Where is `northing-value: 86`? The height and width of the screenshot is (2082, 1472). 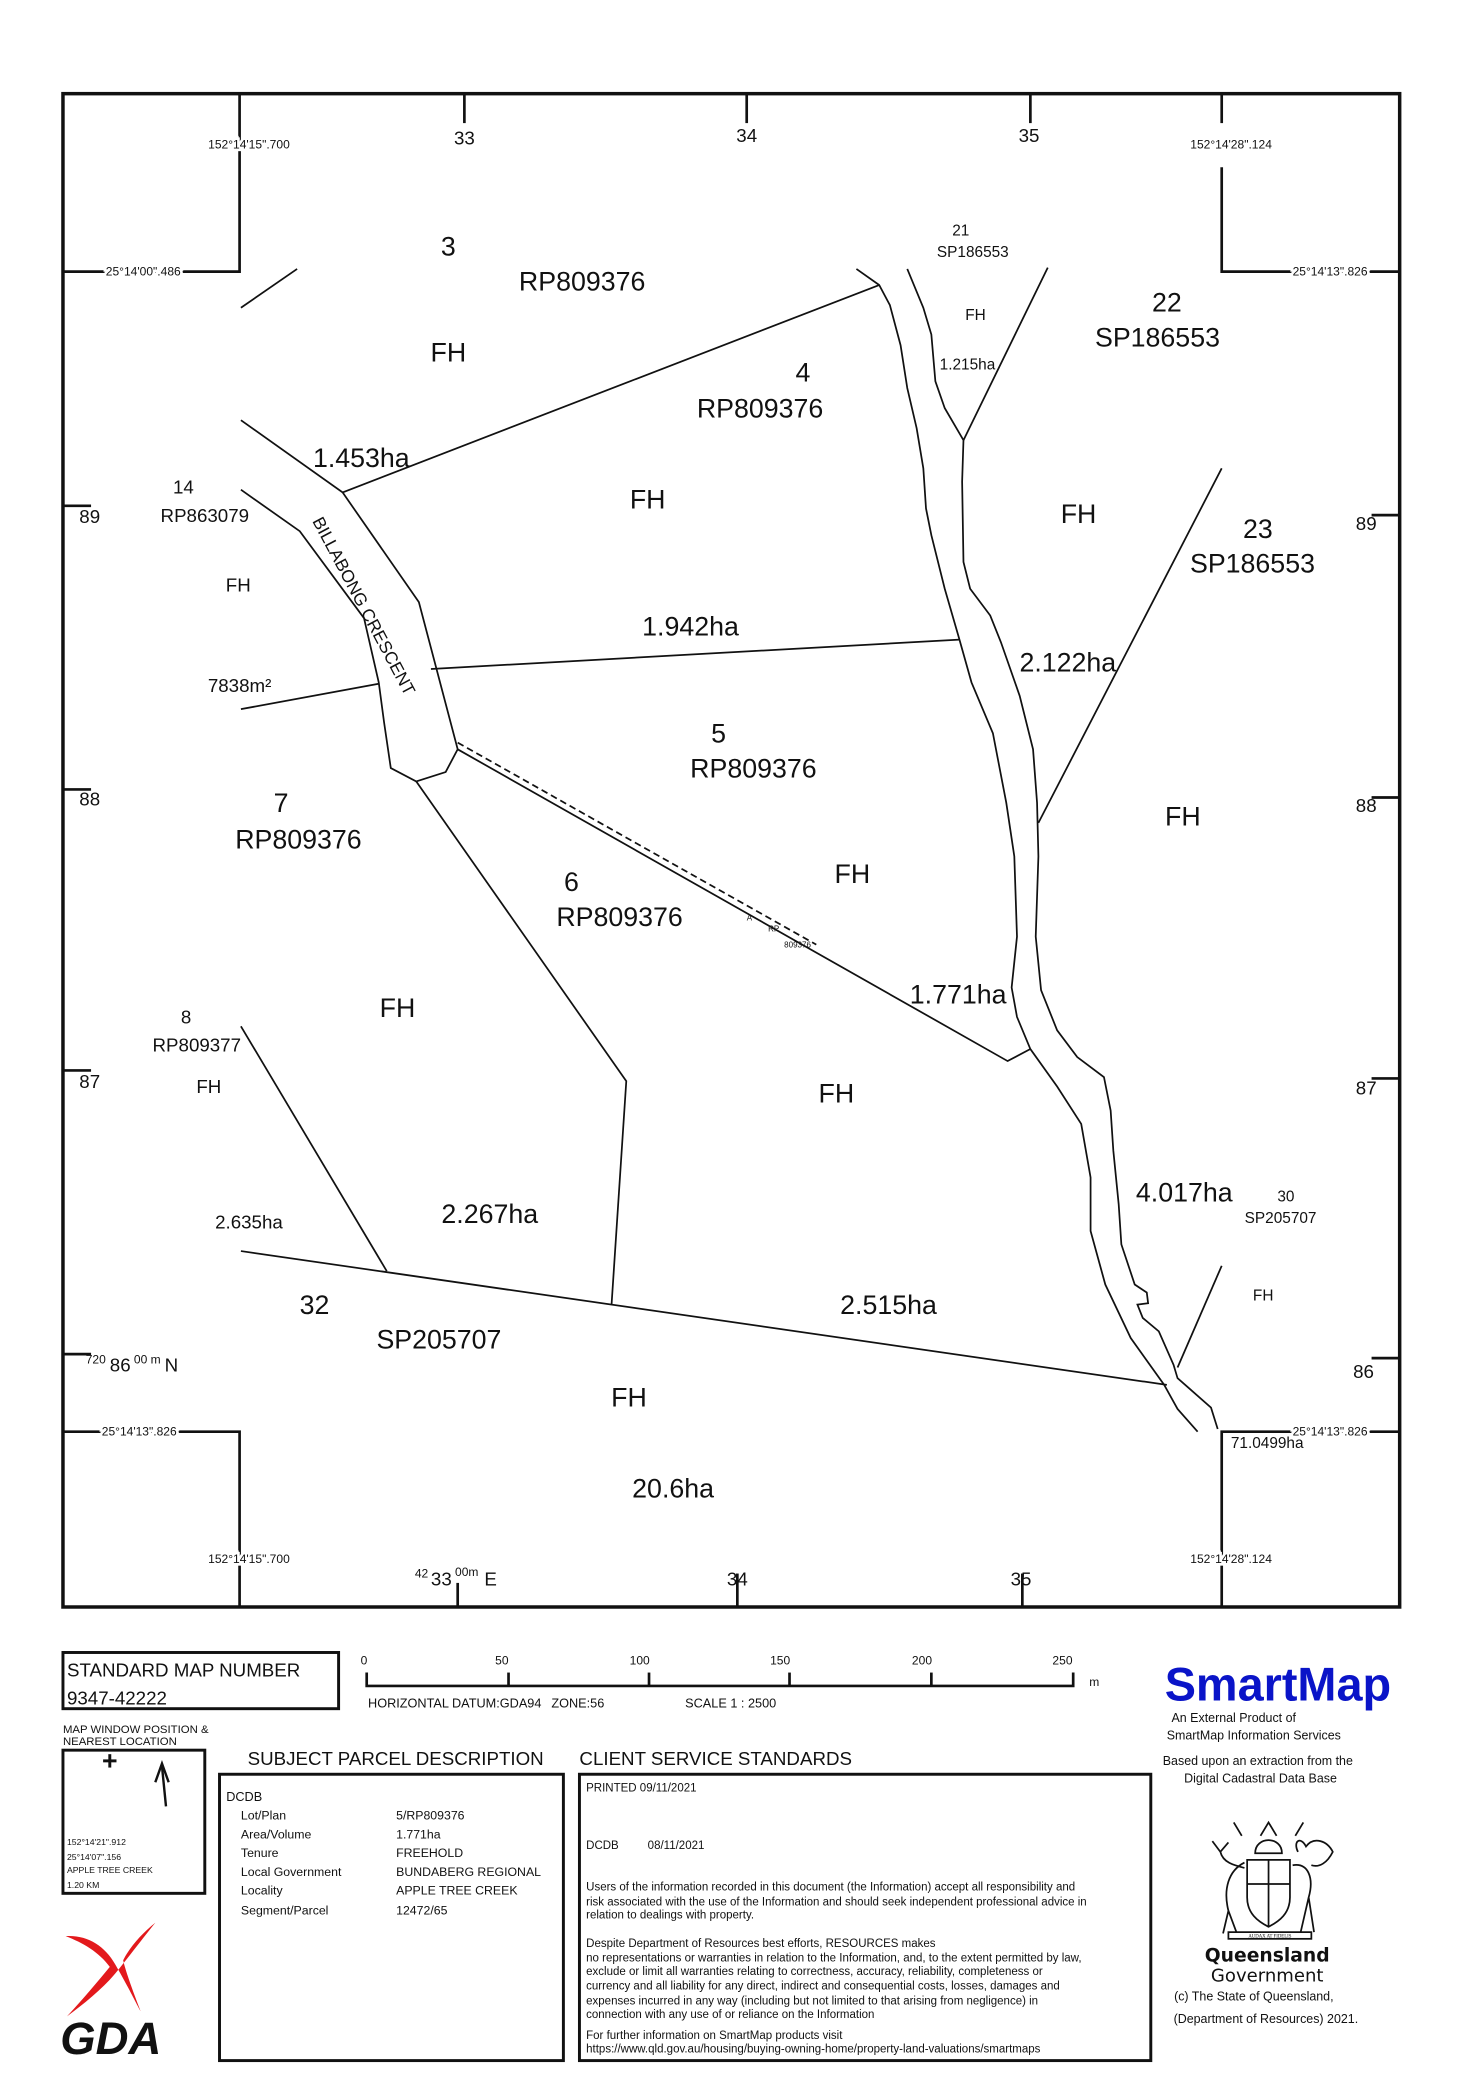
northing-value: 86 is located at coordinates (120, 1364).